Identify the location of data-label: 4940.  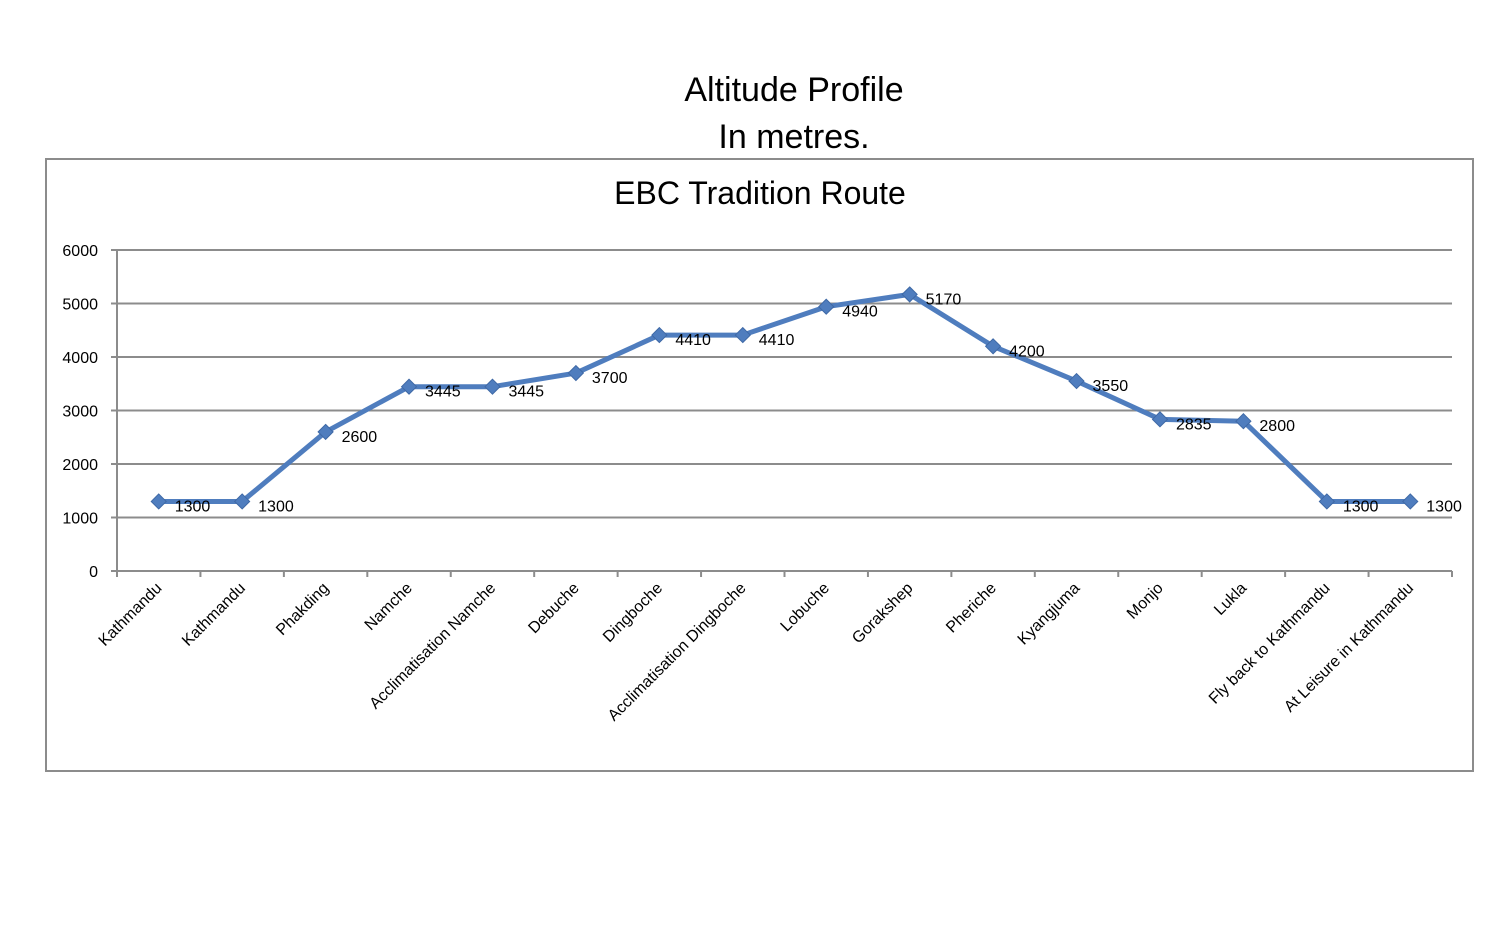
(860, 312).